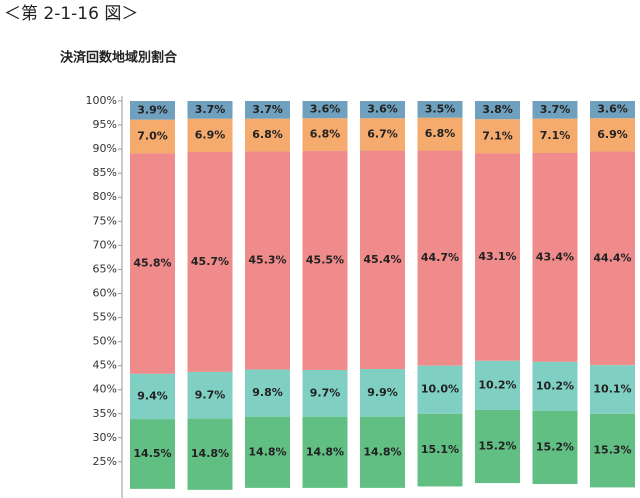 Image resolution: width=640 pixels, height=498 pixels. I want to click on y-tick-label: 85%, so click(105, 172).